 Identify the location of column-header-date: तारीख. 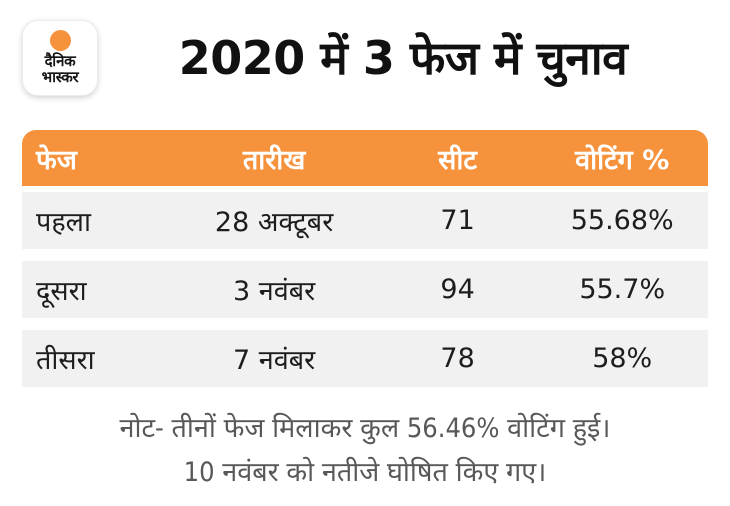
(274, 160).